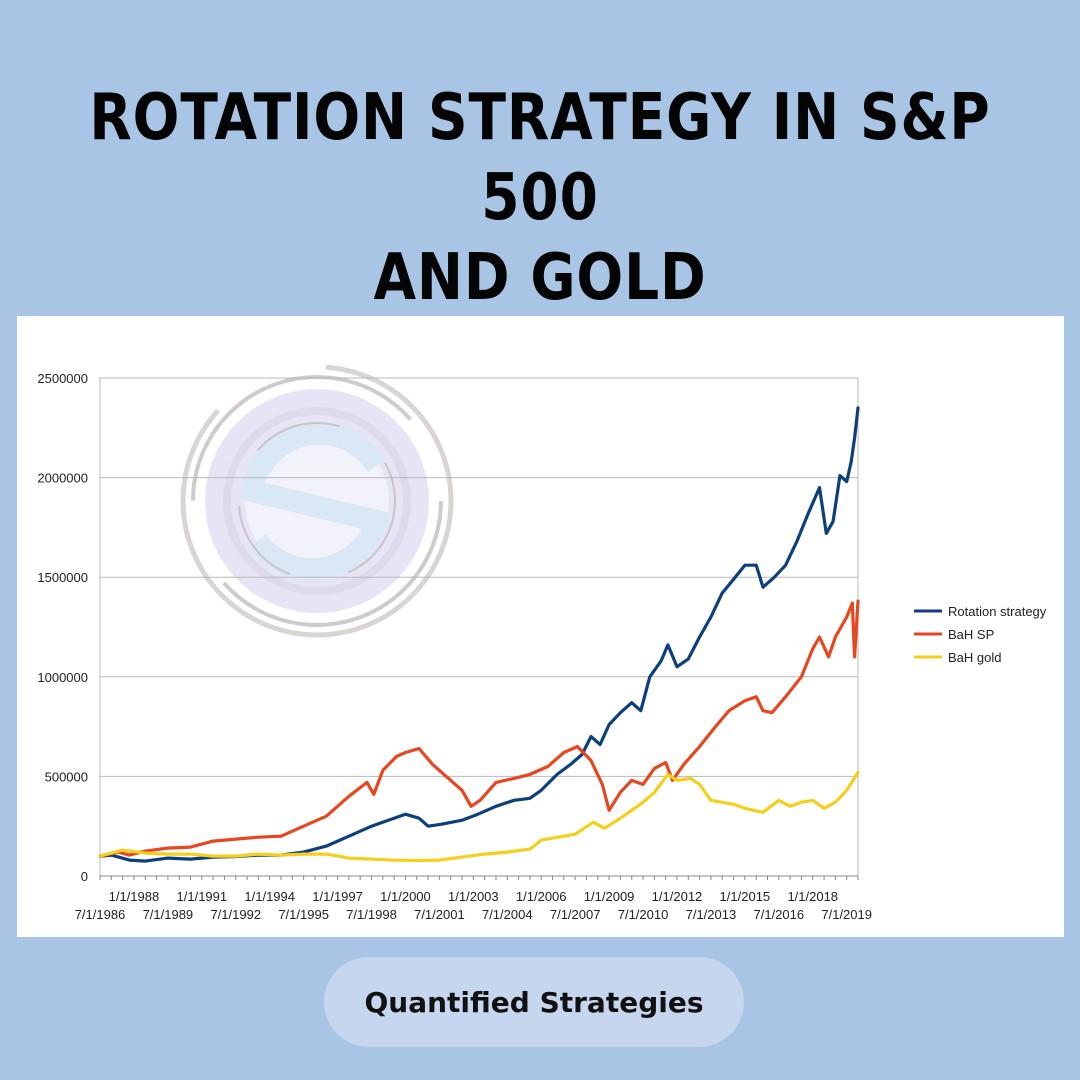 Image resolution: width=1080 pixels, height=1080 pixels. Describe the element at coordinates (66, 776) in the screenshot. I see `y-tick-label: 500000` at that location.